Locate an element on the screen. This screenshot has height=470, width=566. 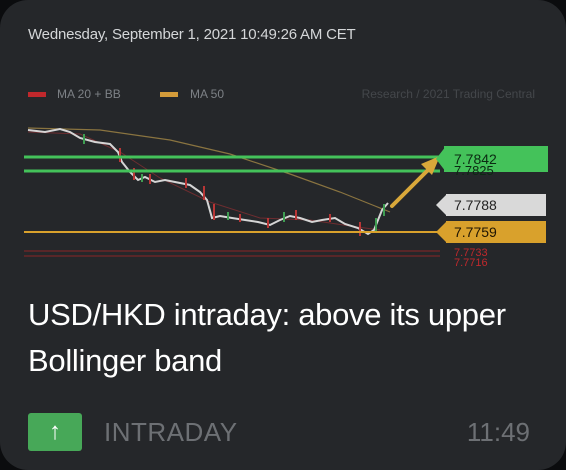
price-tag-current-bg is located at coordinates (496, 205).